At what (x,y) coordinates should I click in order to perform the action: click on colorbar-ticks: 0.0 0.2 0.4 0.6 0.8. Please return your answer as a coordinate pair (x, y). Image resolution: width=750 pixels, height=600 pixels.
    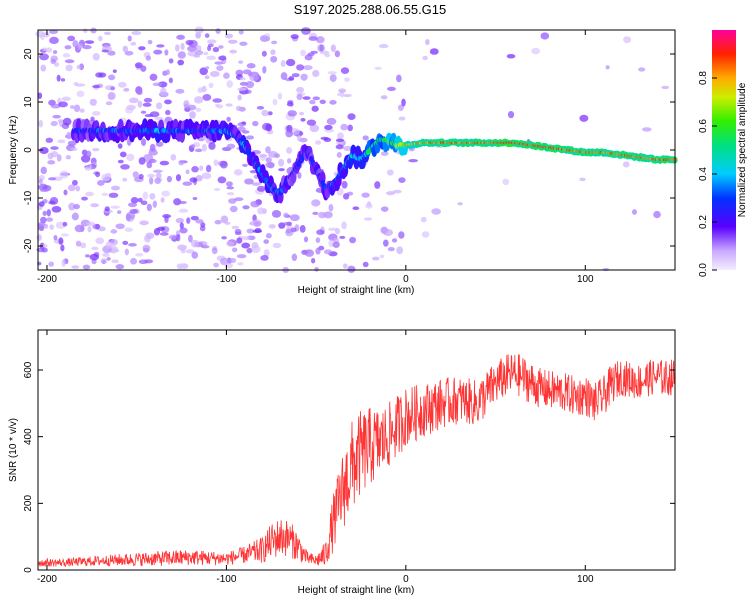
    Looking at the image, I should click on (707, 174).